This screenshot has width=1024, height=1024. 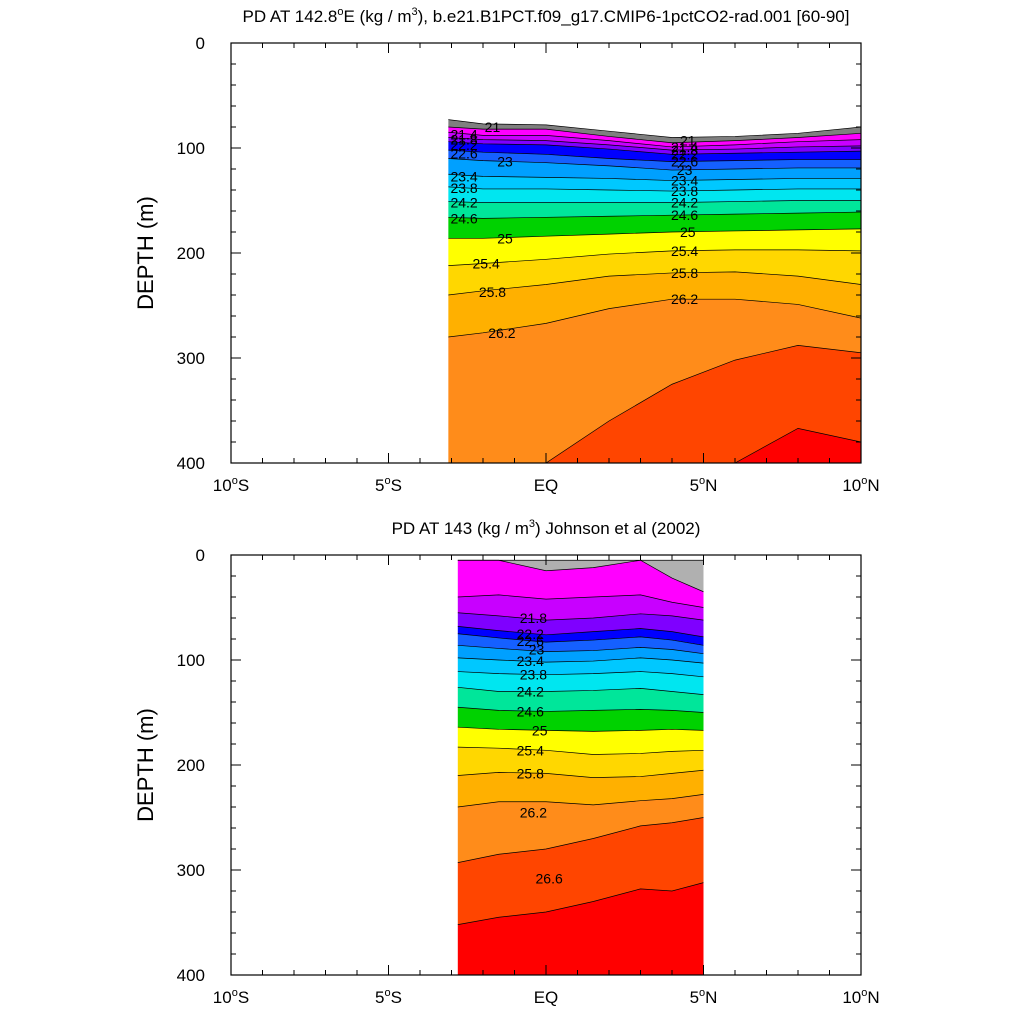 What do you see at coordinates (200, 43) in the screenshot?
I see `y-tick-label: 0` at bounding box center [200, 43].